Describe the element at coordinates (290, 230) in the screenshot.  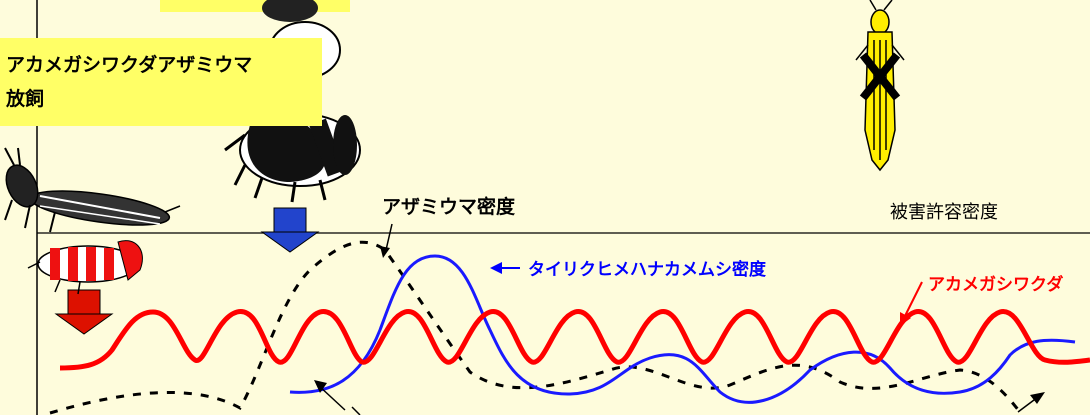
I see `orius-release-arrow` at that location.